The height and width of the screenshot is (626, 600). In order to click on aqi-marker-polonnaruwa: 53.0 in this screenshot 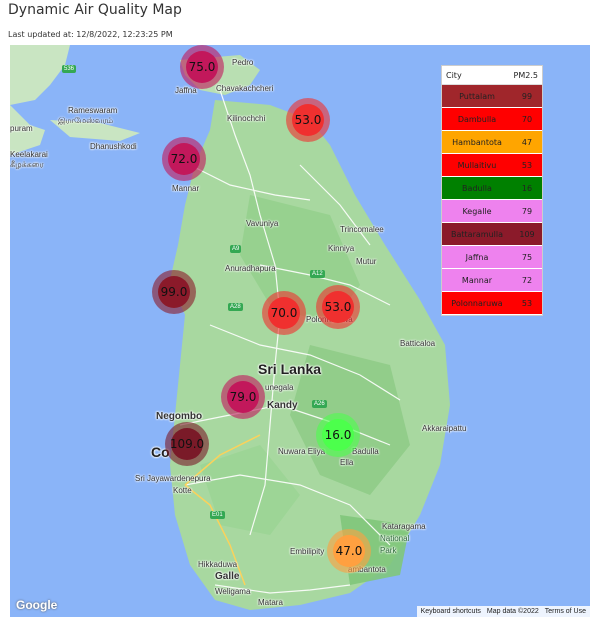, I will do `click(338, 307)`.